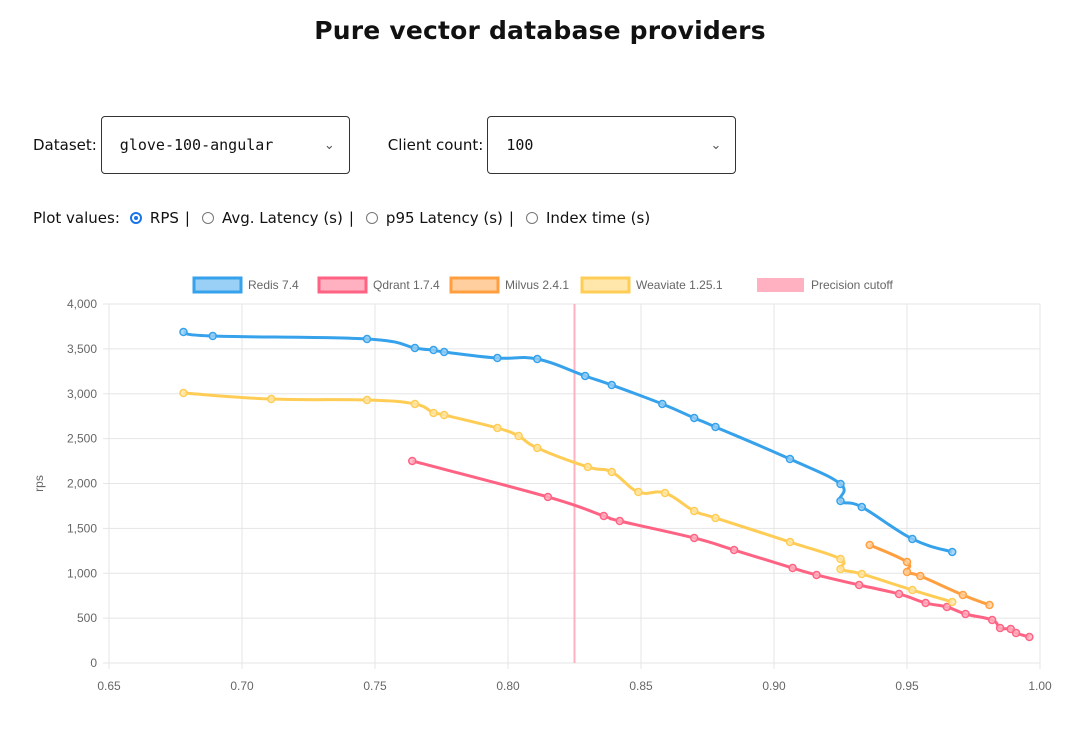  I want to click on svg-text: Redis 7.4, so click(273, 285).